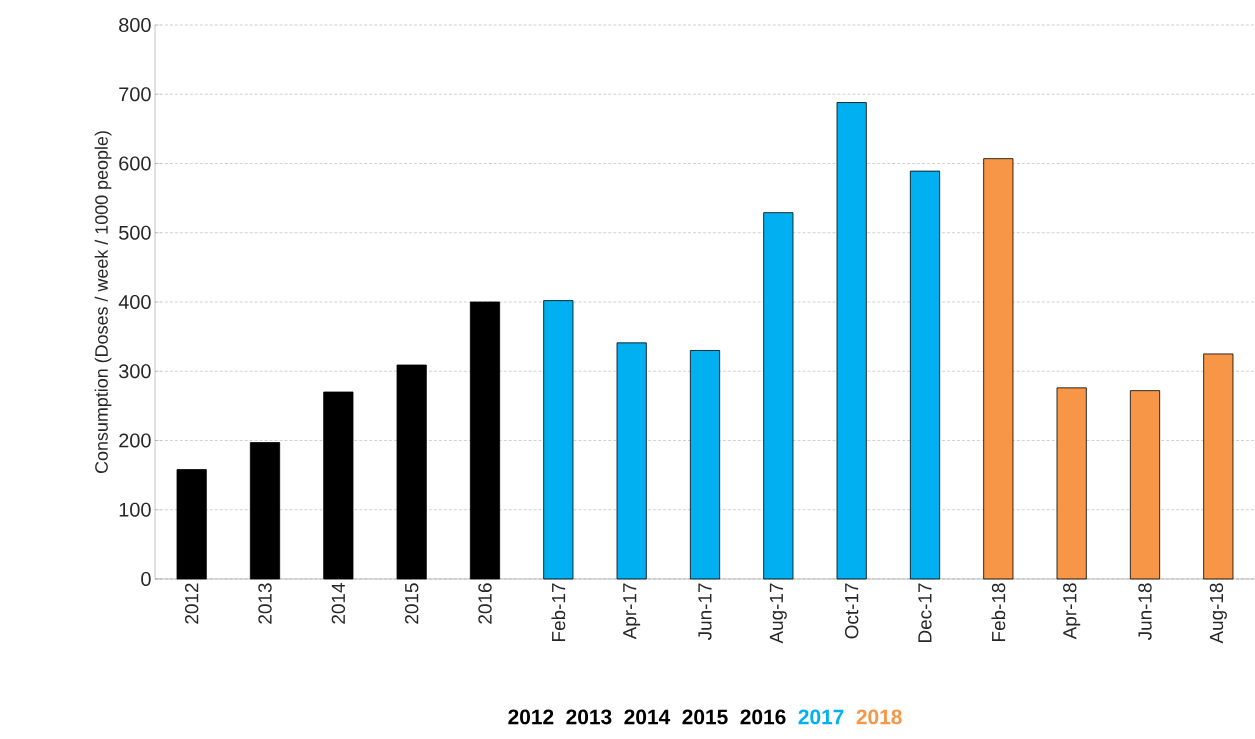  Describe the element at coordinates (558, 612) in the screenshot. I see `x-tick-label: Feb-17` at that location.